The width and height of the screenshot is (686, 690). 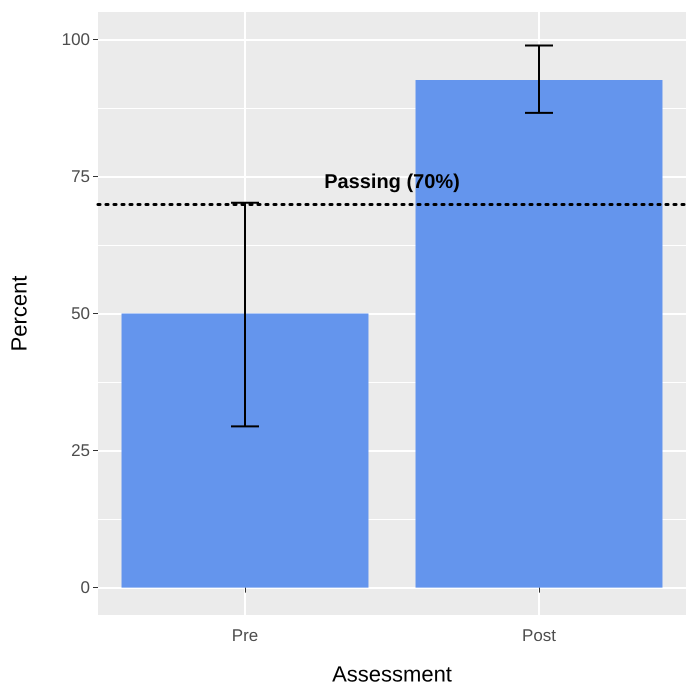 What do you see at coordinates (539, 635) in the screenshot?
I see `x-tick-label: Post` at bounding box center [539, 635].